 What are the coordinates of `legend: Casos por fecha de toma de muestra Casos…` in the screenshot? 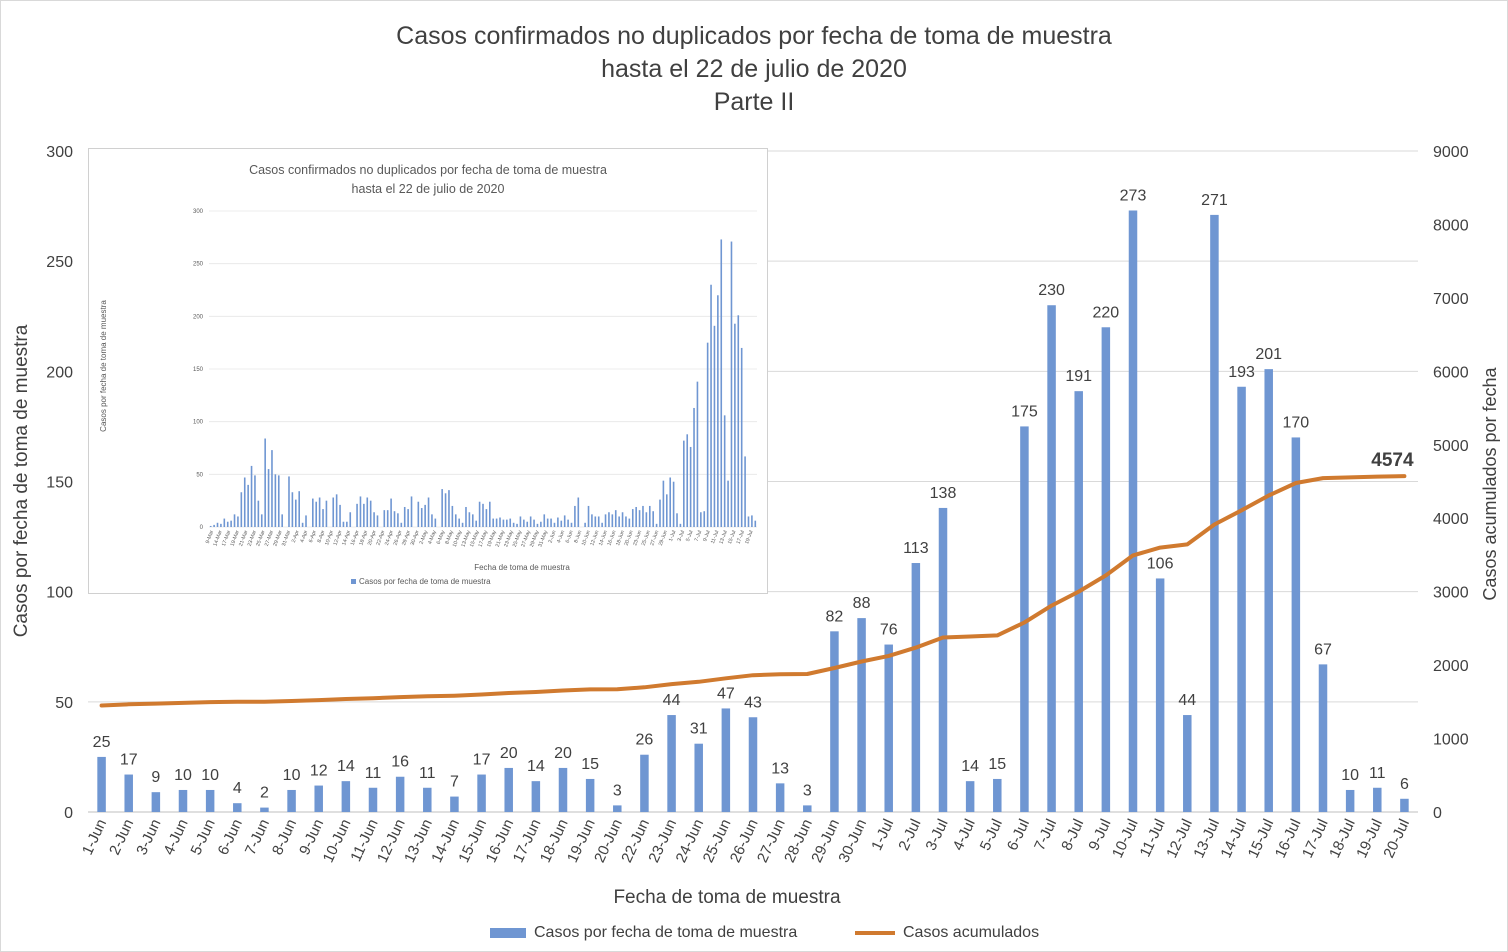 It's located at (754, 935).